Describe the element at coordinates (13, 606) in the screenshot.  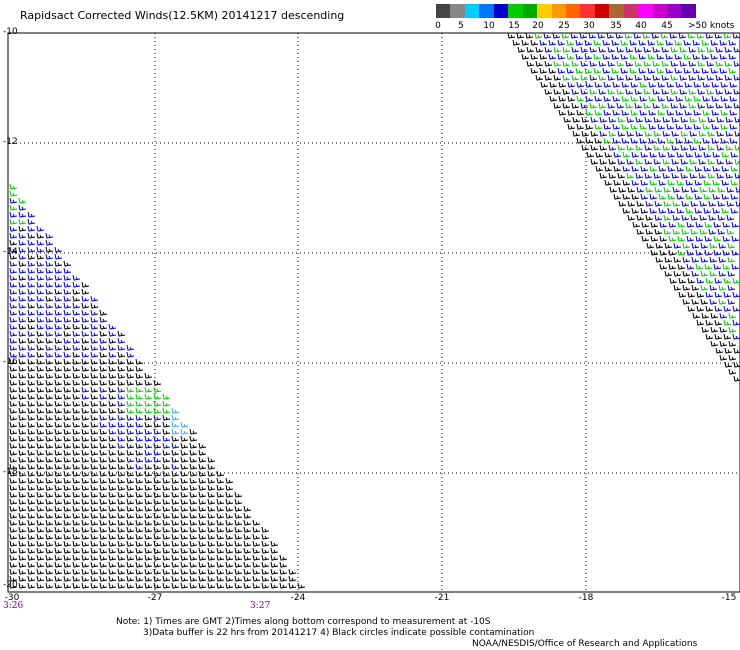
I see `time-label-1: 3:26` at that location.